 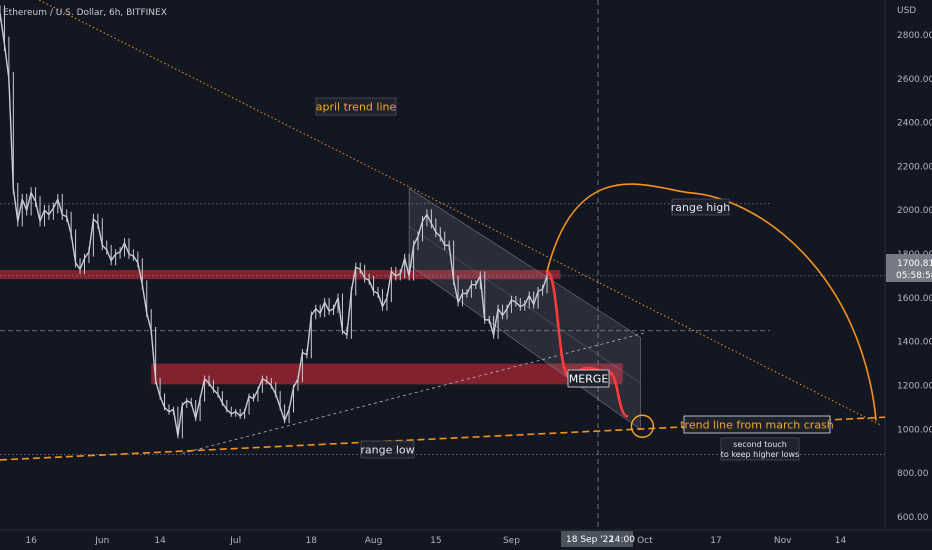 I want to click on crosshair-time: 14:00, so click(x=622, y=540).